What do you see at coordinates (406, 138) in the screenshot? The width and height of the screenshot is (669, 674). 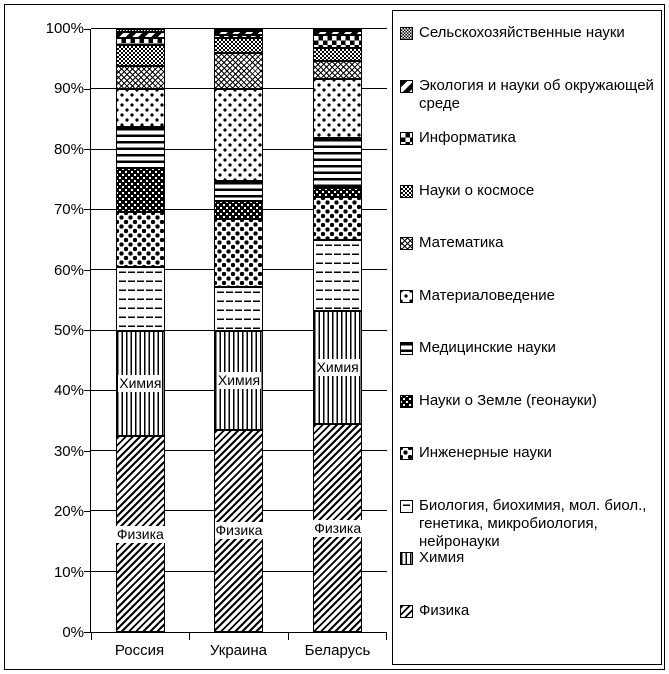 I see `informatika-pattern-icon` at bounding box center [406, 138].